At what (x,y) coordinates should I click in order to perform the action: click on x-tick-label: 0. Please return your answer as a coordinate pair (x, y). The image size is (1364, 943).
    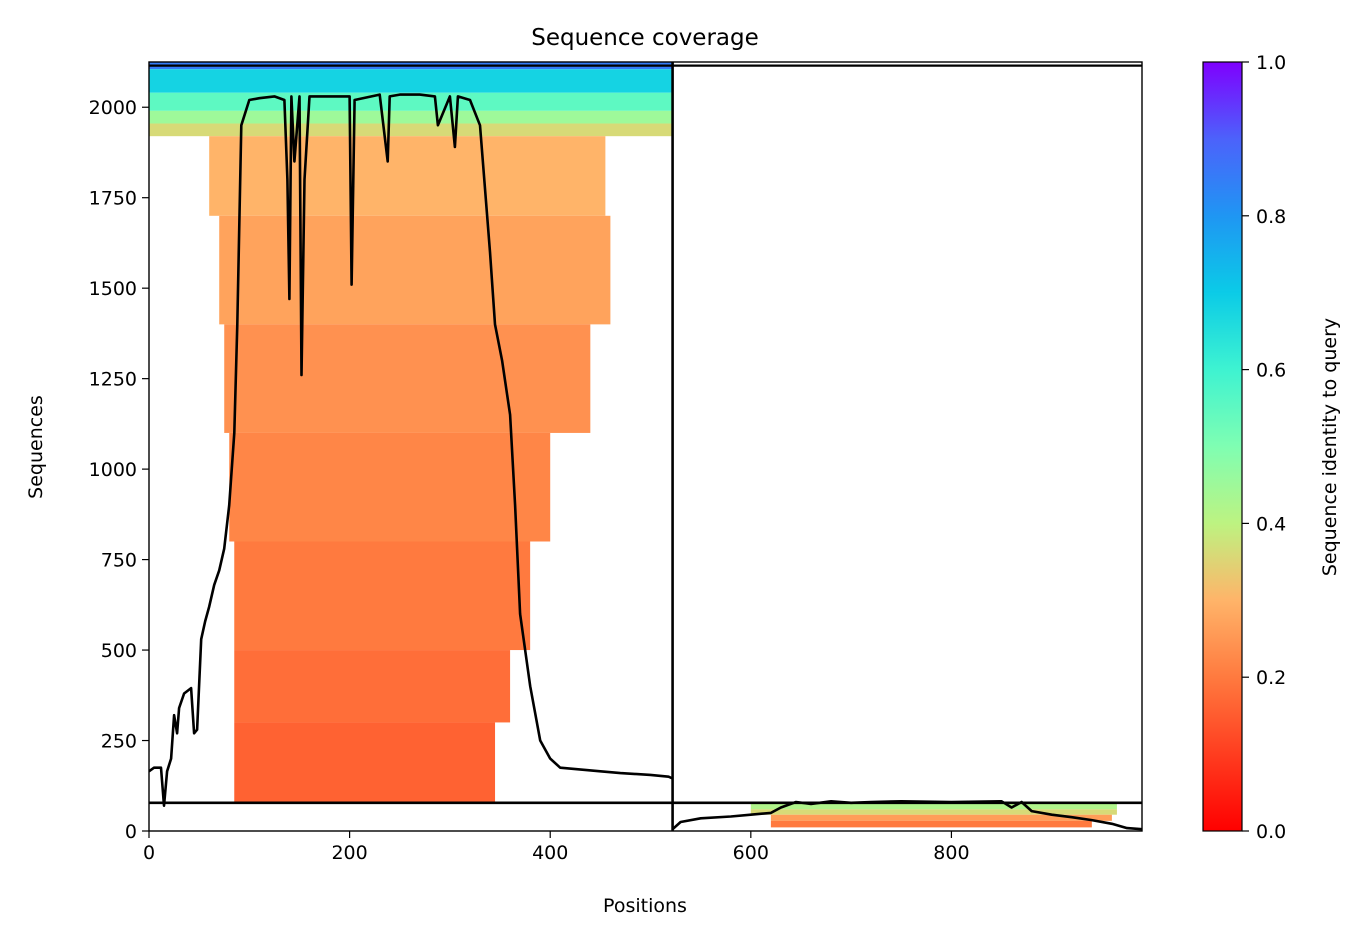
    Looking at the image, I should click on (149, 853).